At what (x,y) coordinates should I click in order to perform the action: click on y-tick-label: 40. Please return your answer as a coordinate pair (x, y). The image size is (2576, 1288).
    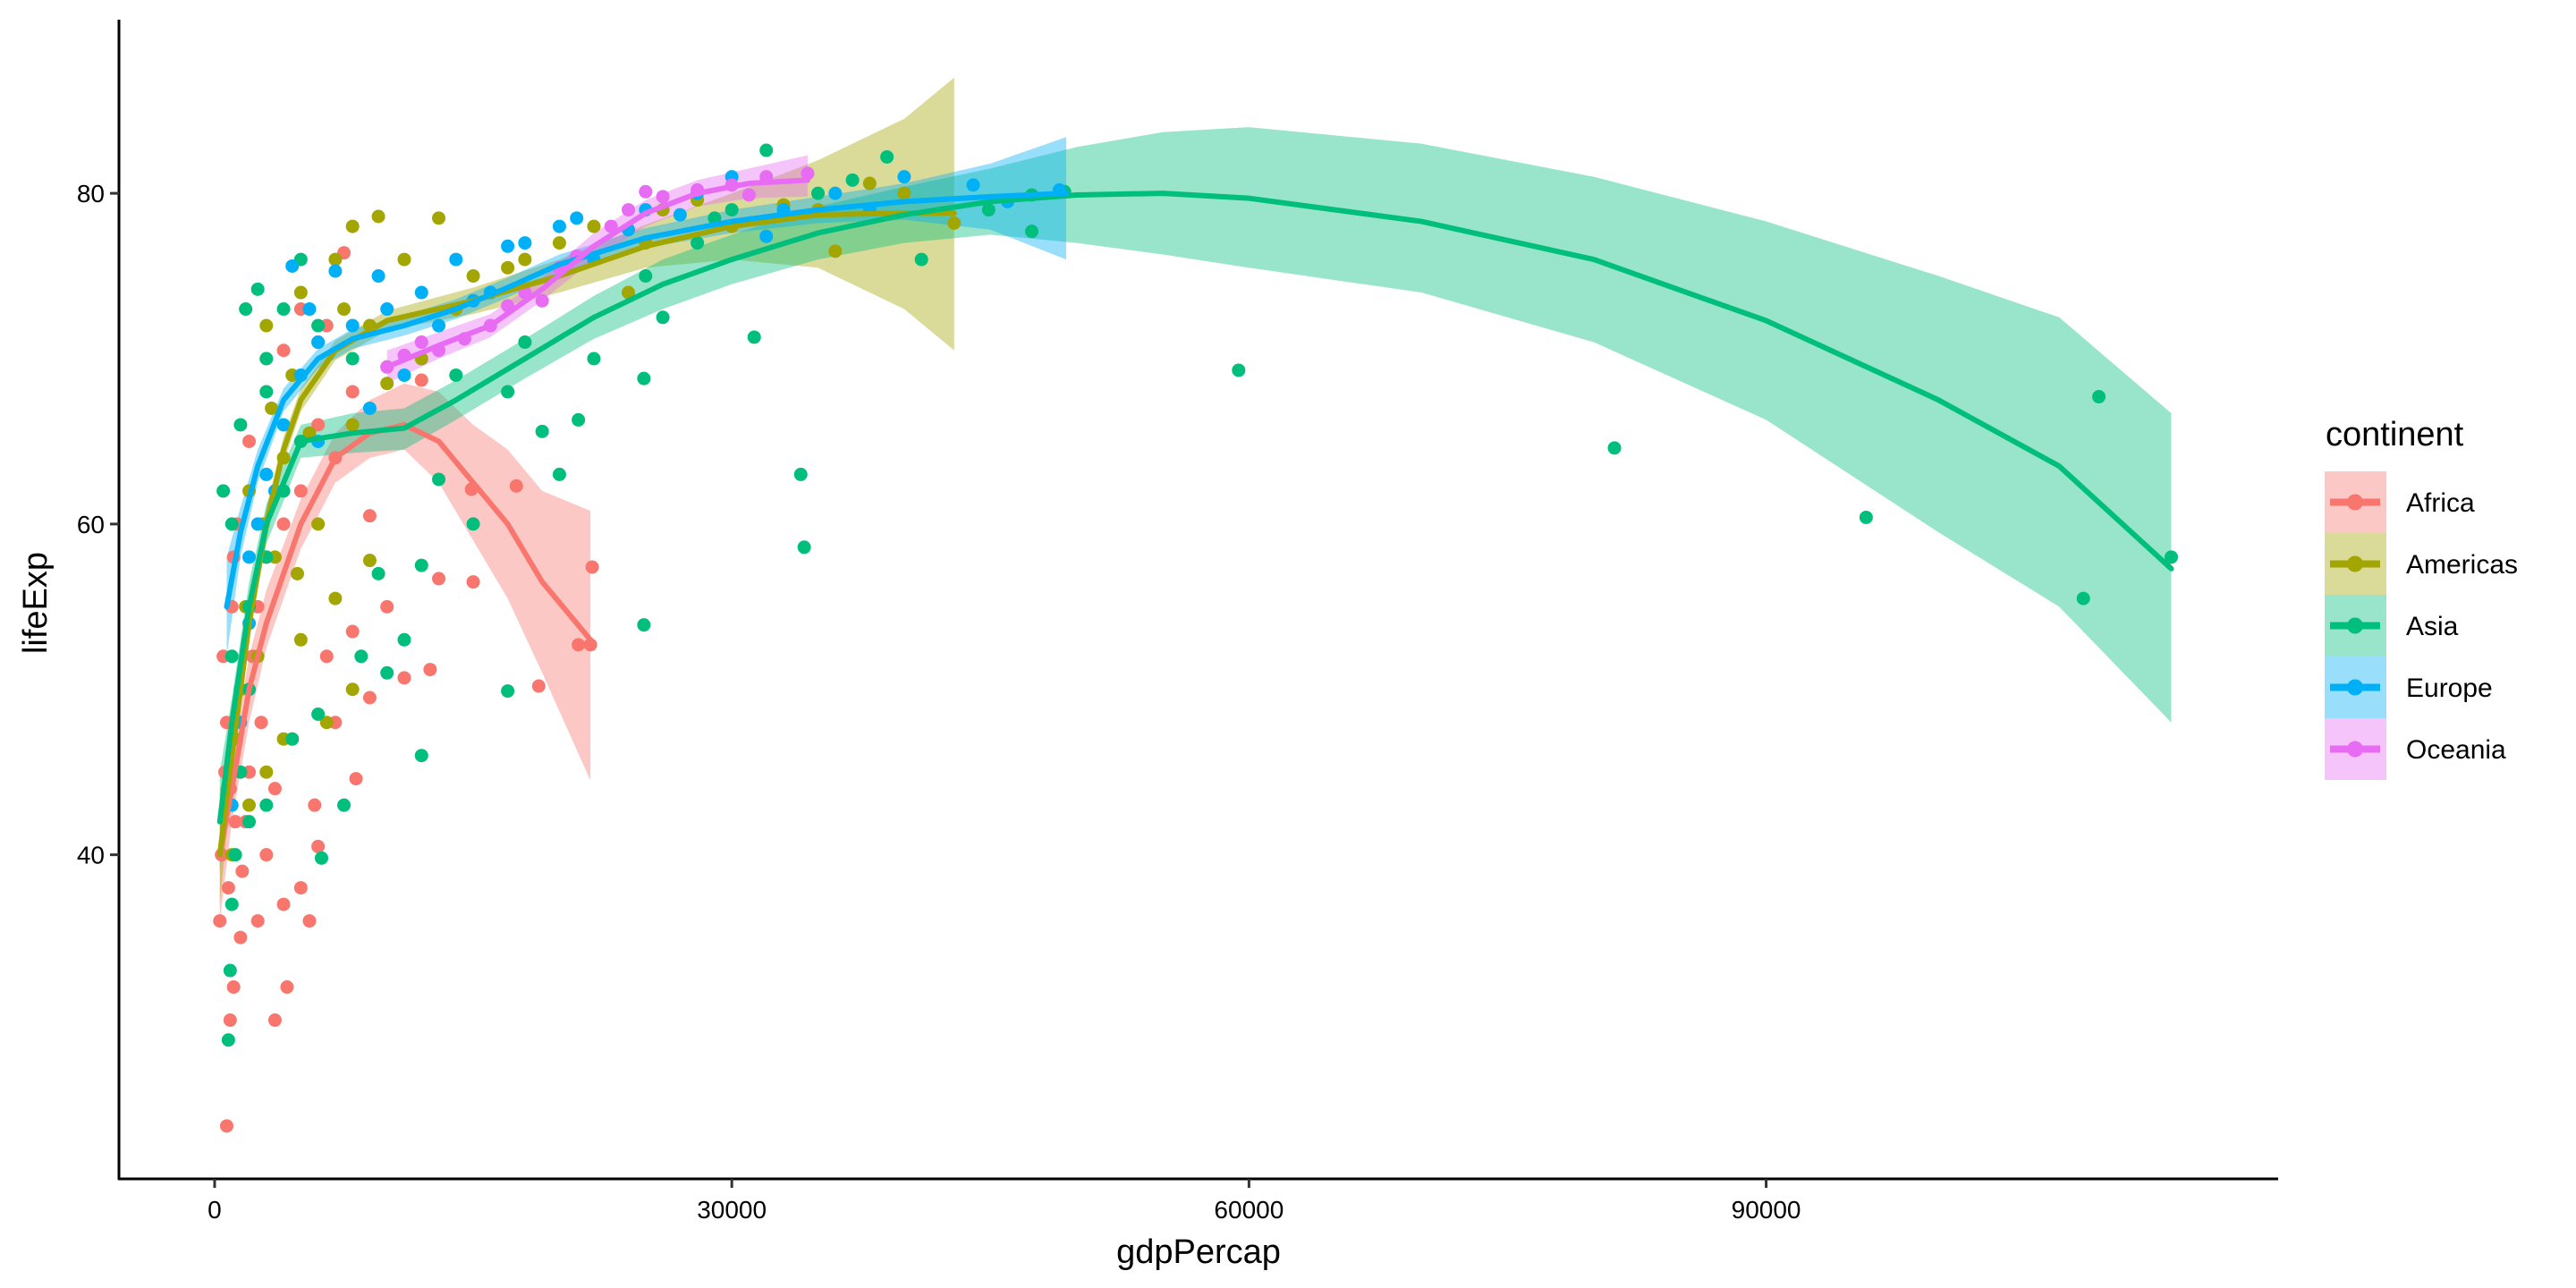
    Looking at the image, I should click on (91, 855).